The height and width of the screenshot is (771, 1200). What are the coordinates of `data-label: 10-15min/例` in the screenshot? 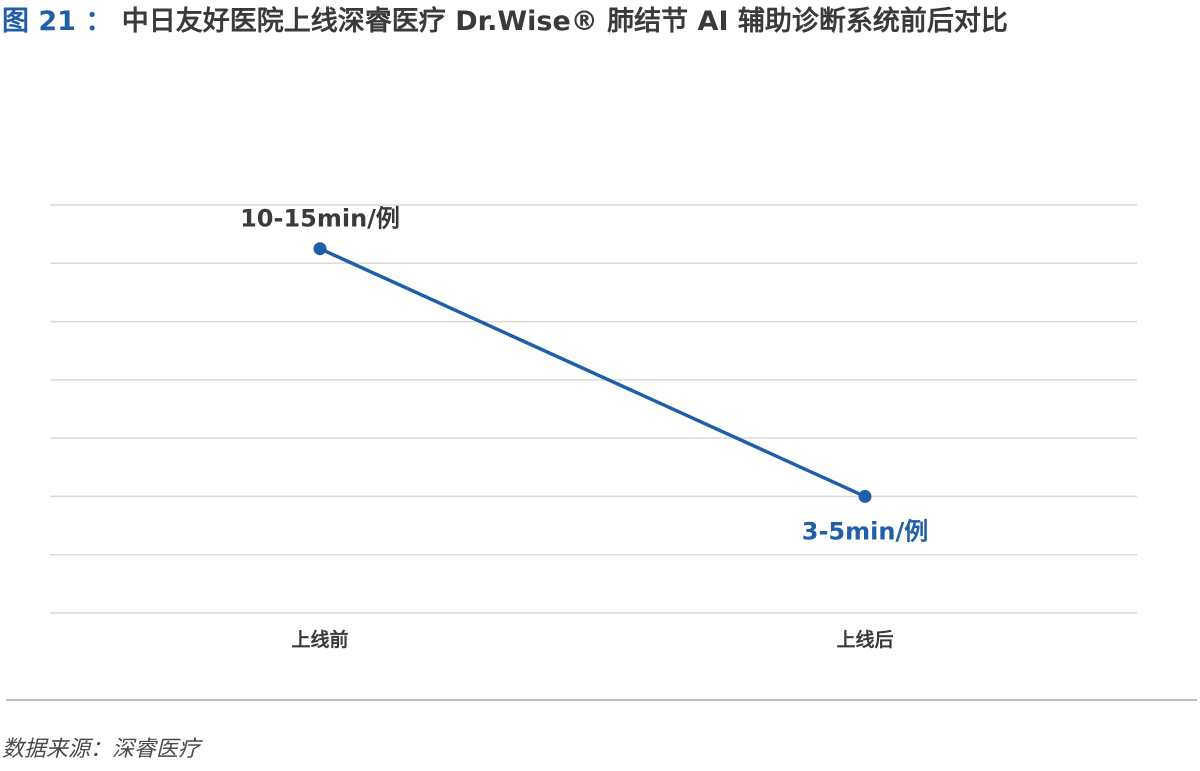 It's located at (320, 219).